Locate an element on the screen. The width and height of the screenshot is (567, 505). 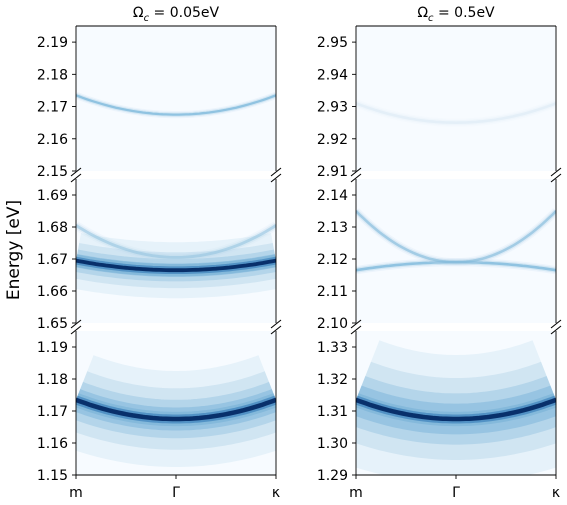
title-omega: Ω is located at coordinates (138, 13).